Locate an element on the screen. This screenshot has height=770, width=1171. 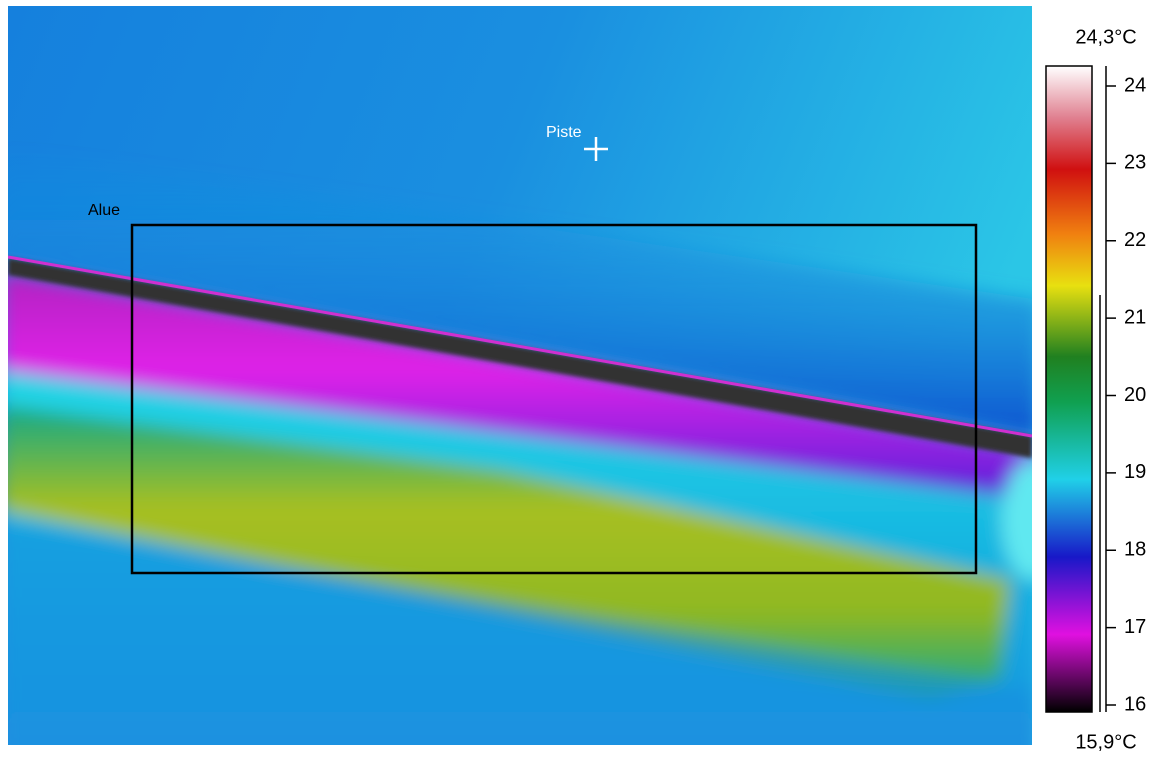
tick-label: 16 is located at coordinates (1135, 704).